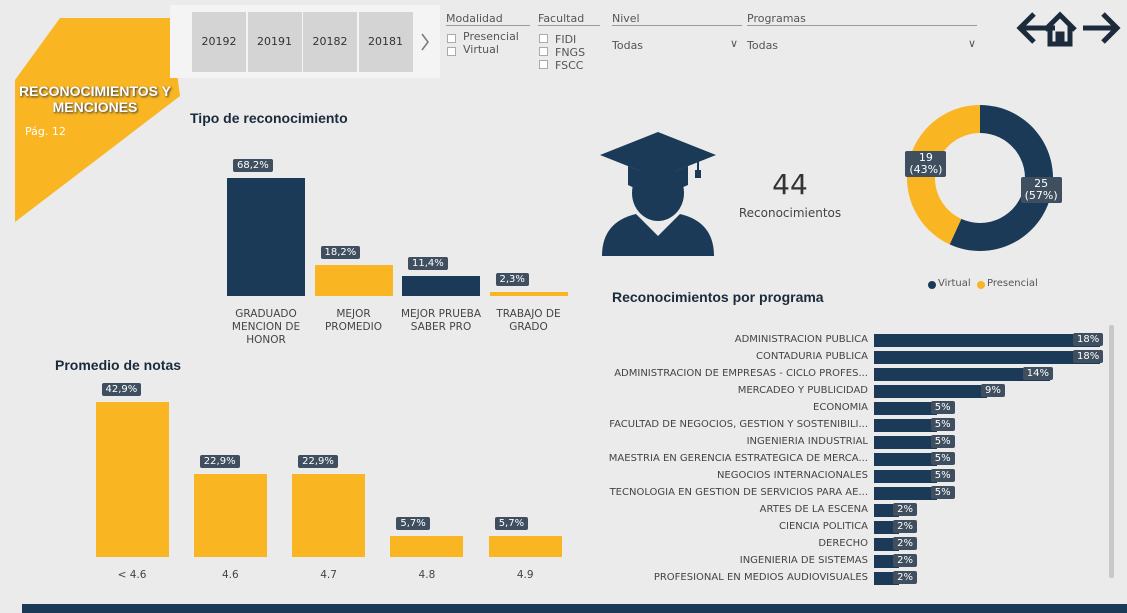  Describe the element at coordinates (569, 65) in the screenshot. I see `checkbox-label: FSCC` at that location.